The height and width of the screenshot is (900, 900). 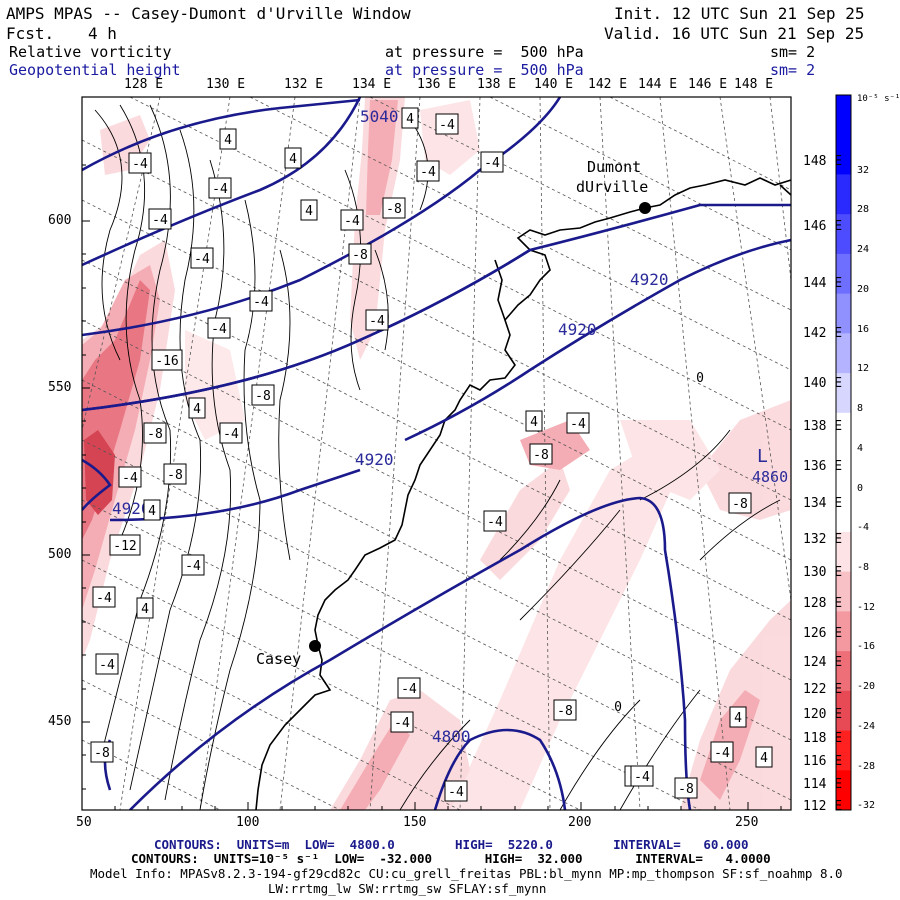 What do you see at coordinates (193, 566) in the screenshot?
I see `vorticity-label-text: -4` at bounding box center [193, 566].